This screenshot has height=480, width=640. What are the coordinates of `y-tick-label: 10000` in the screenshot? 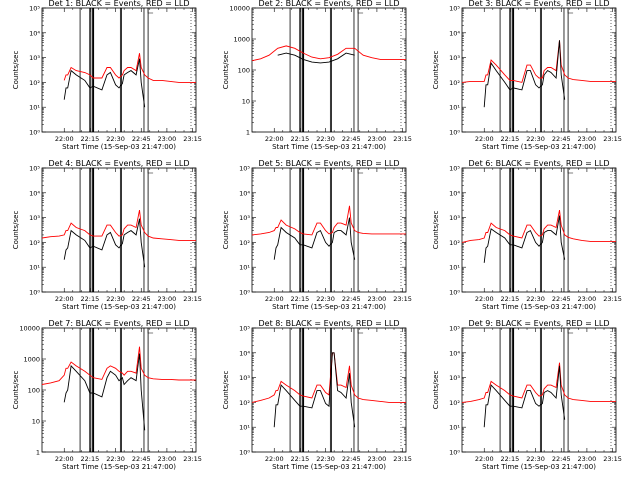 It's located at (29, 329).